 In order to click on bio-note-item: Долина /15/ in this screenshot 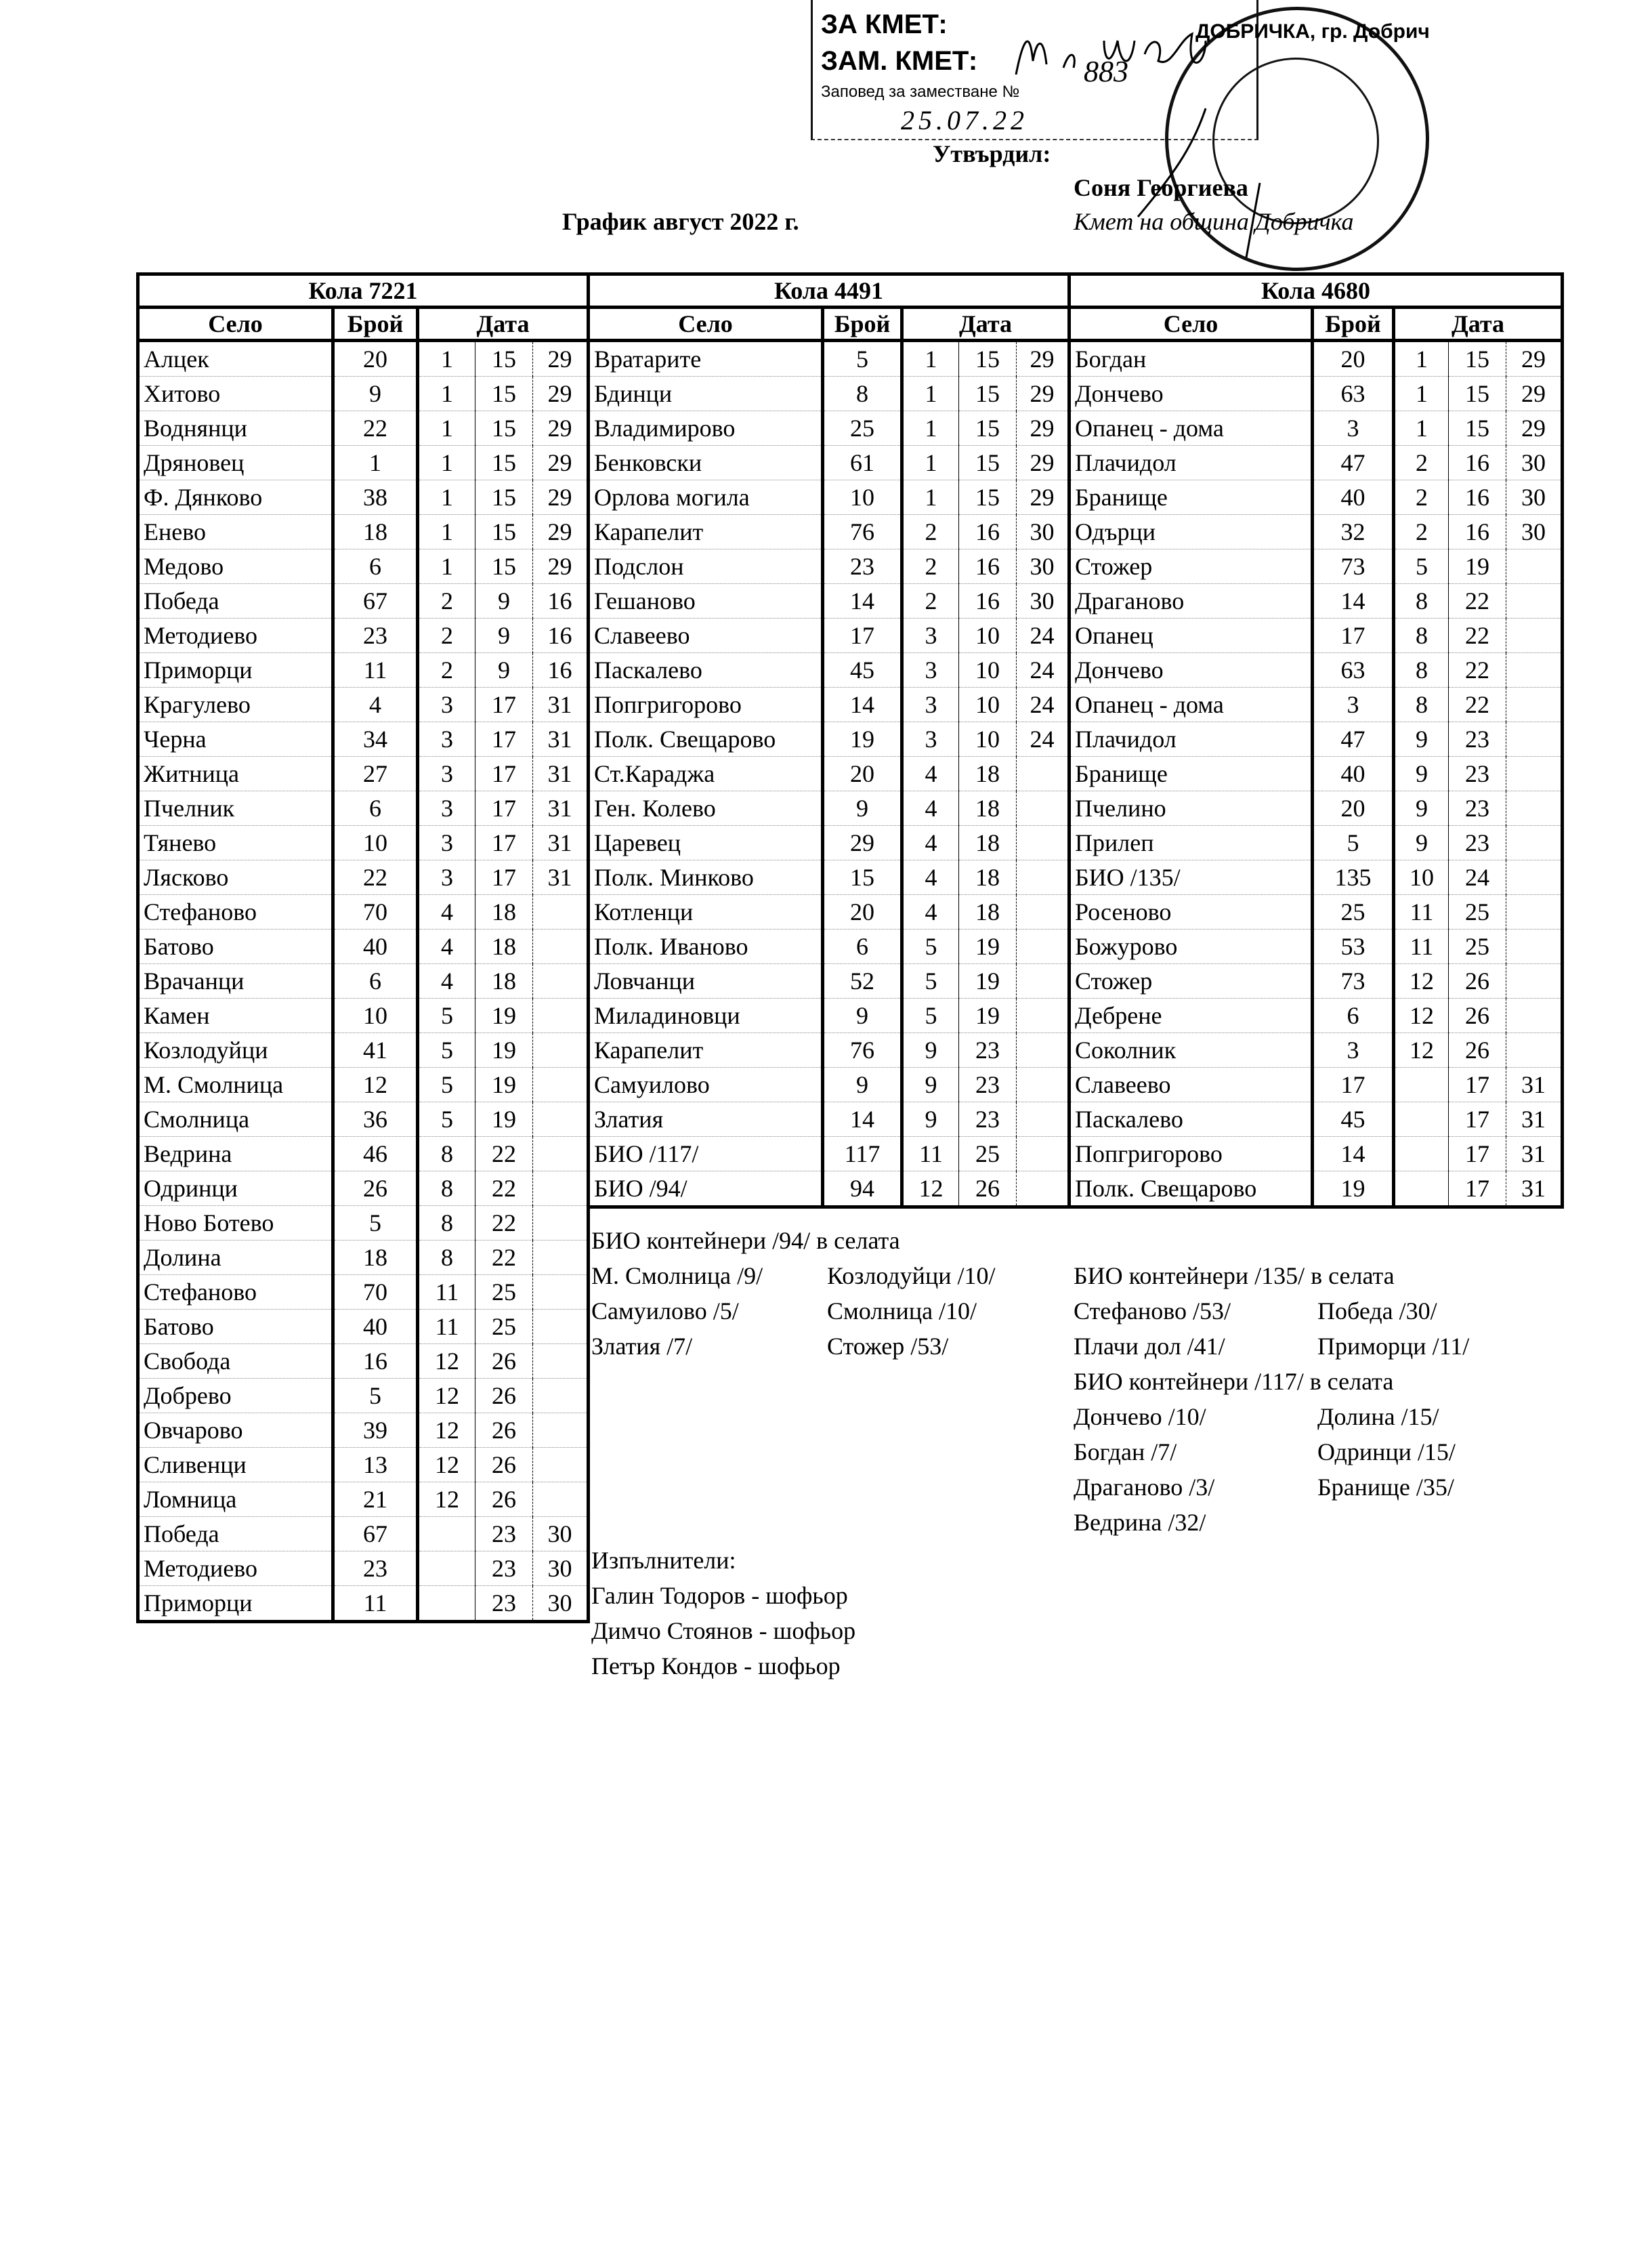, I will do `click(1378, 1416)`.